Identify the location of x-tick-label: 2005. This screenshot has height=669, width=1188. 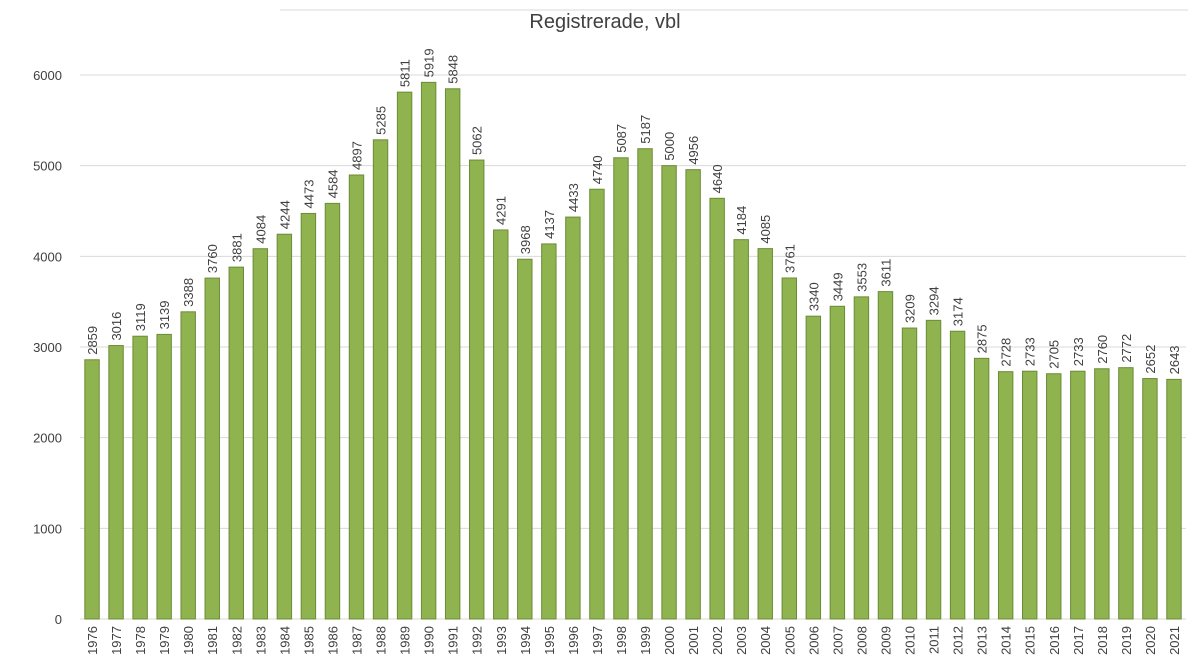
(789, 640).